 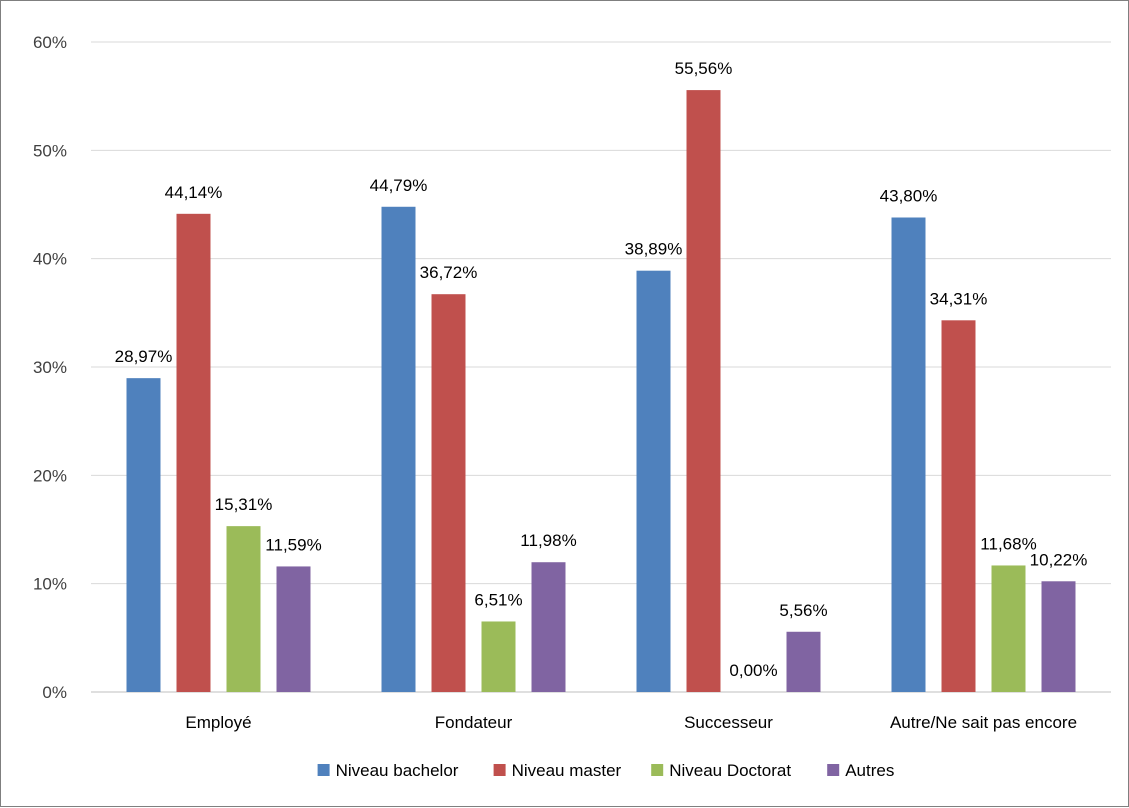 What do you see at coordinates (909, 196) in the screenshot?
I see `data-label: 43,80%` at bounding box center [909, 196].